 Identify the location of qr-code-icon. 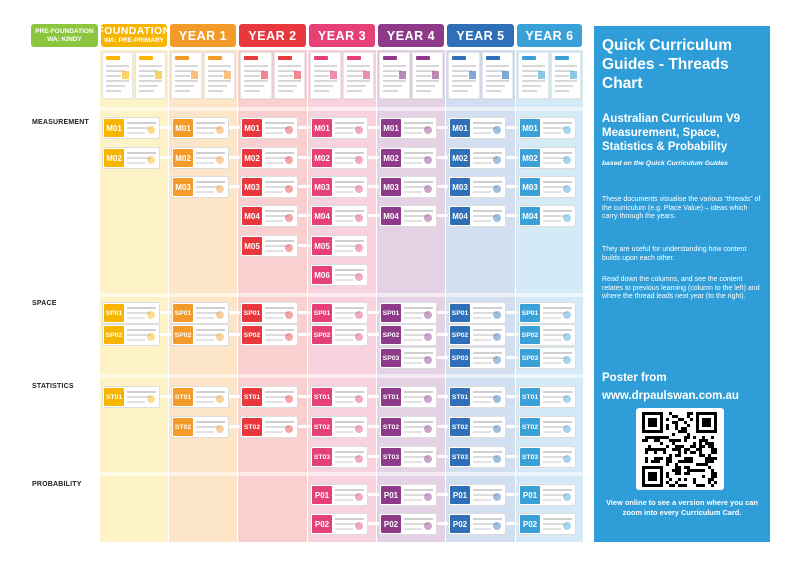
(680, 449).